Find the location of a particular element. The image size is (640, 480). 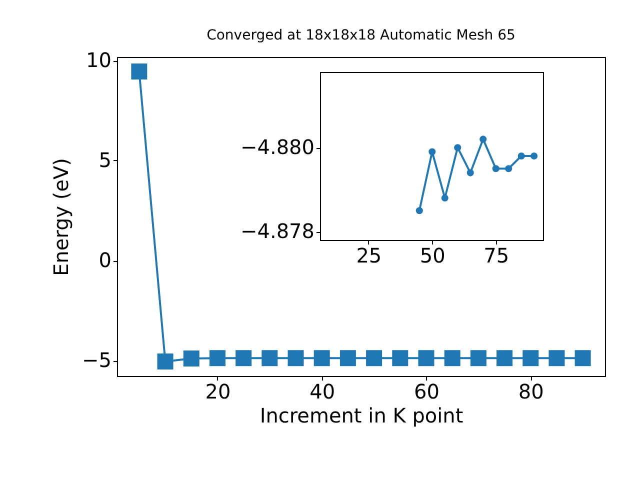

y-tick-label: 5 is located at coordinates (105, 160).